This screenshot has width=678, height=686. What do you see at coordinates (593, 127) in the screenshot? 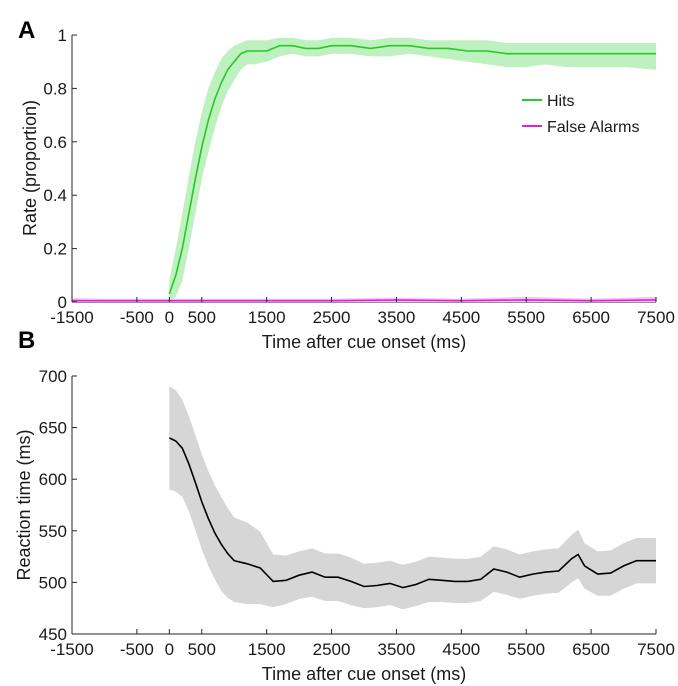
I see `legend-false-alarms-label: False Alarms` at bounding box center [593, 127].